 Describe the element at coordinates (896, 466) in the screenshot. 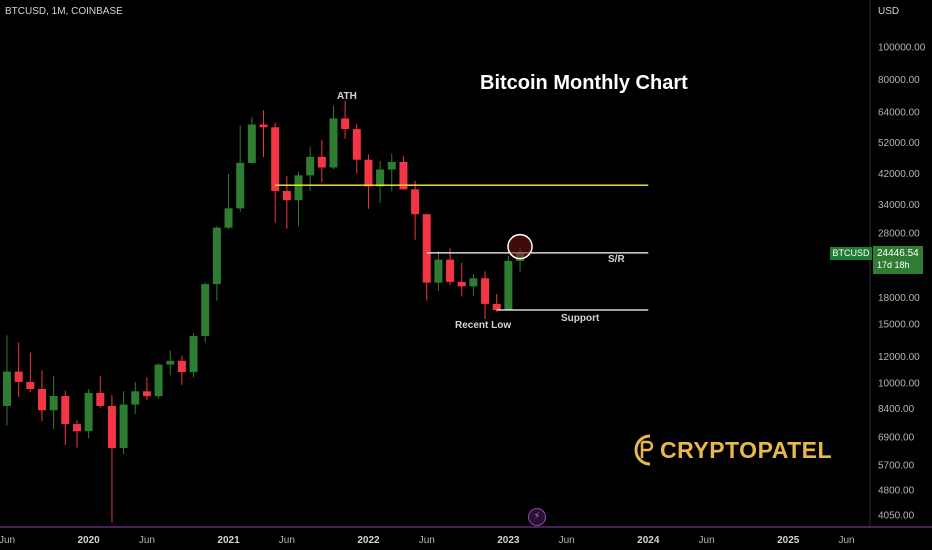

I see `y-tick-label: 5700.00` at that location.